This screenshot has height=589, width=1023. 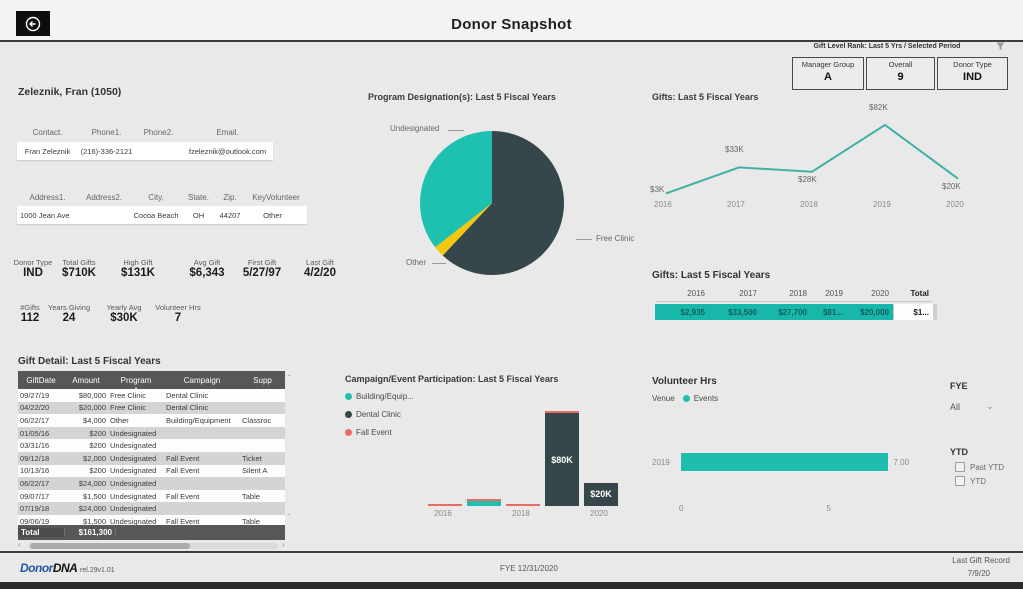 What do you see at coordinates (47, 132) in the screenshot?
I see `column-header: Contact.` at bounding box center [47, 132].